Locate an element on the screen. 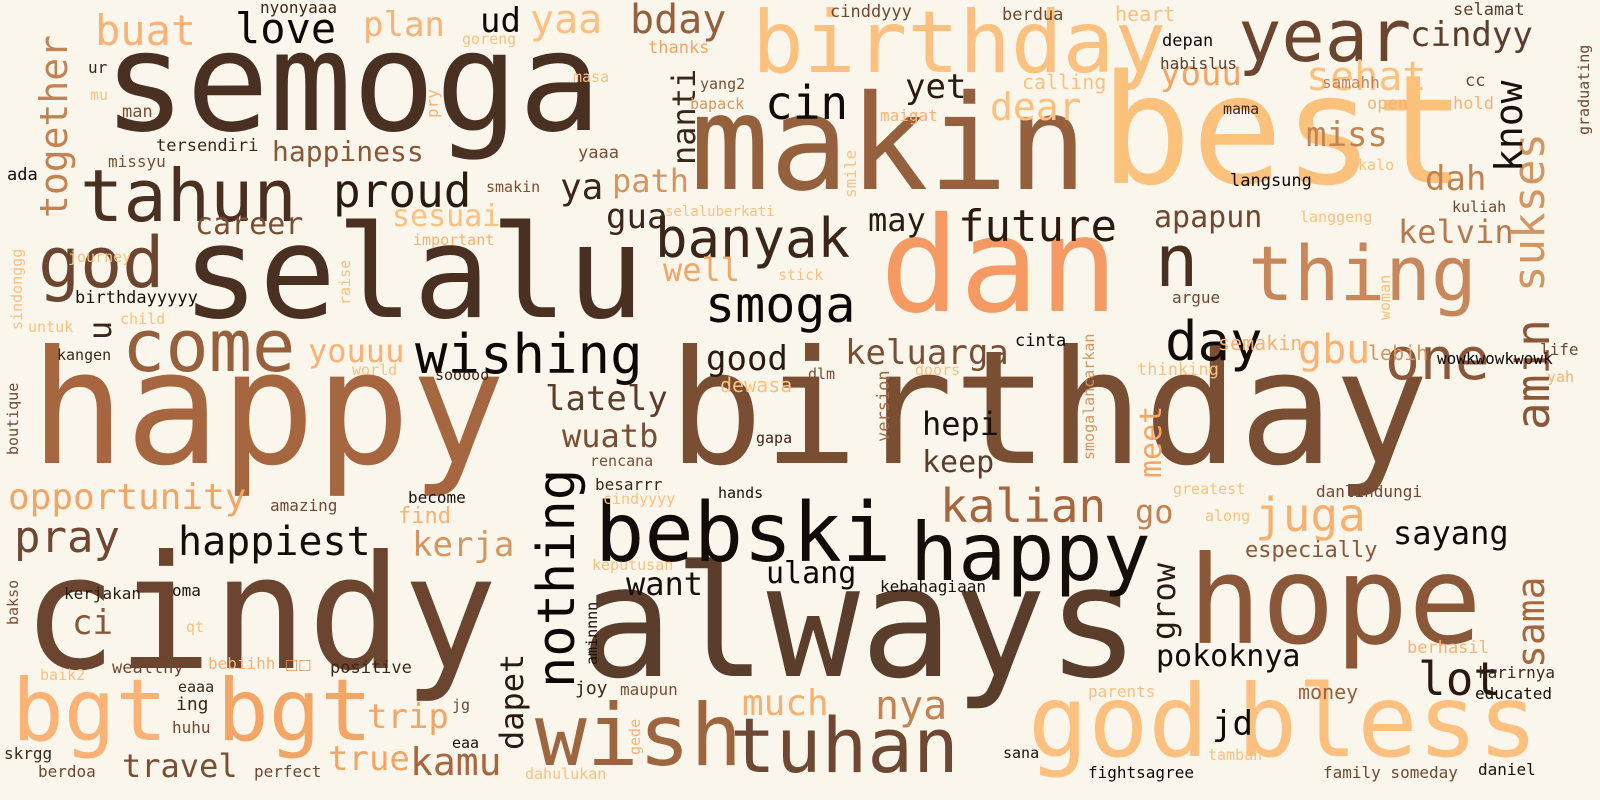 Image resolution: width=1600 pixels, height=800 pixels. word-thinking: thinking is located at coordinates (1178, 370).